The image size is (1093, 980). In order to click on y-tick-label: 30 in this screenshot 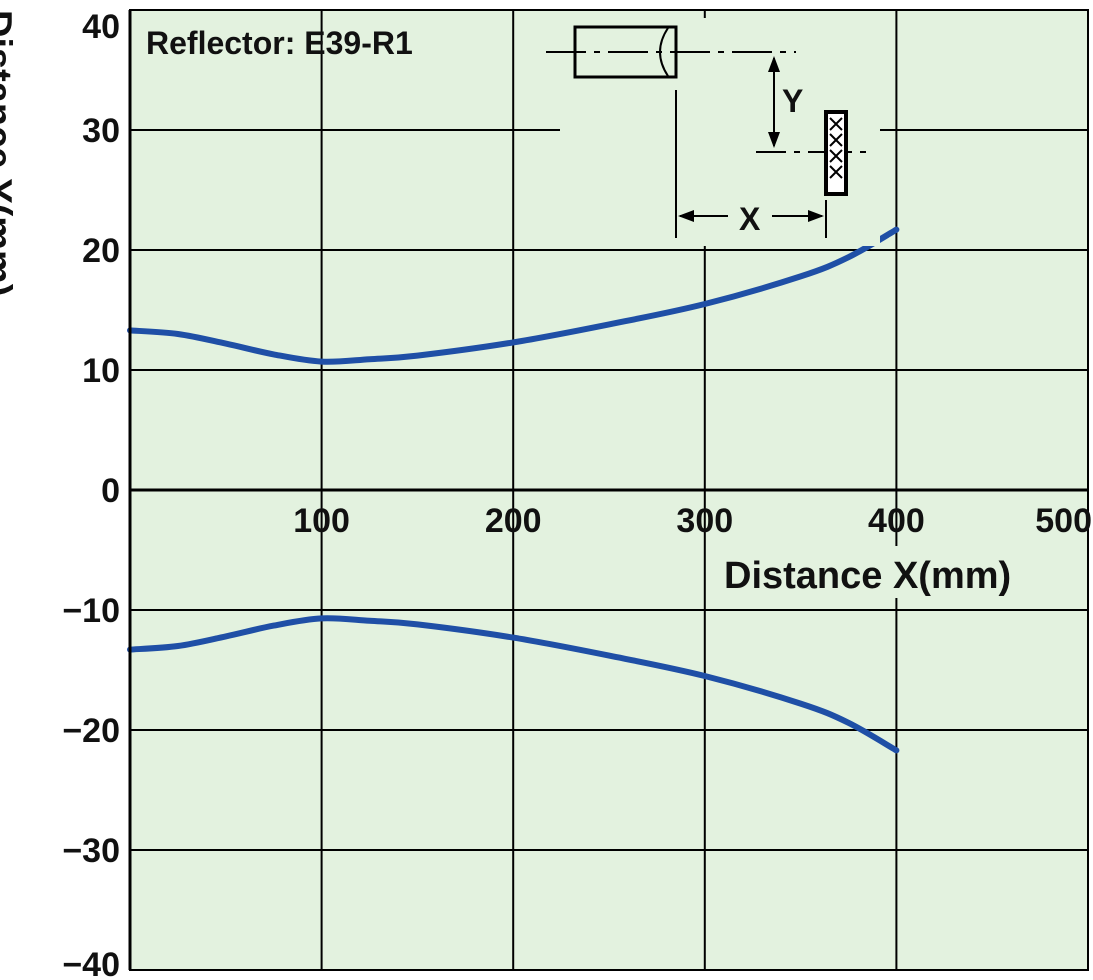, I will do `click(101, 131)`.